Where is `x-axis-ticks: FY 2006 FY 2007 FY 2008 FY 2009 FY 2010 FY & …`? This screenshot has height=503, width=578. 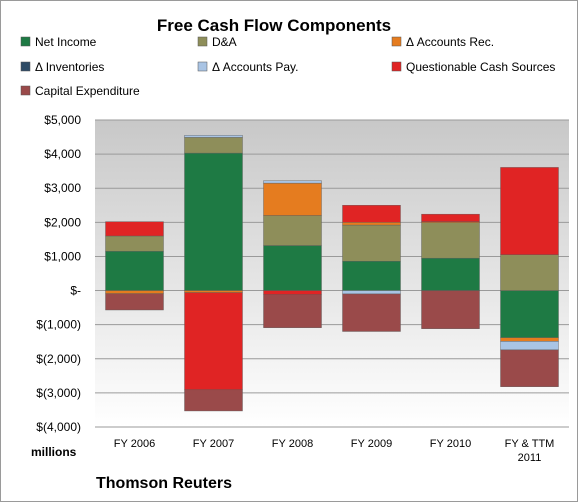 x-axis-ticks: FY 2006 FY 2007 FY 2008 FY 2009 FY 2010 FY & … is located at coordinates (334, 451).